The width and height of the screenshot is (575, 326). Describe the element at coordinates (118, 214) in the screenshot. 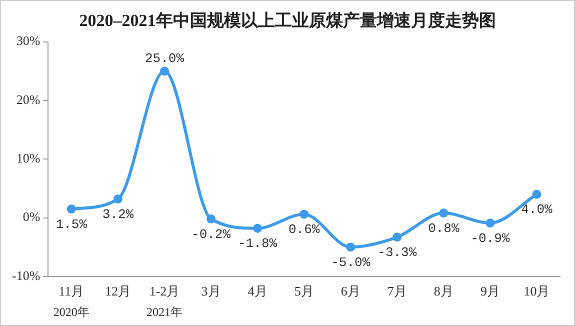

I see `data-label: 3.2%` at that location.